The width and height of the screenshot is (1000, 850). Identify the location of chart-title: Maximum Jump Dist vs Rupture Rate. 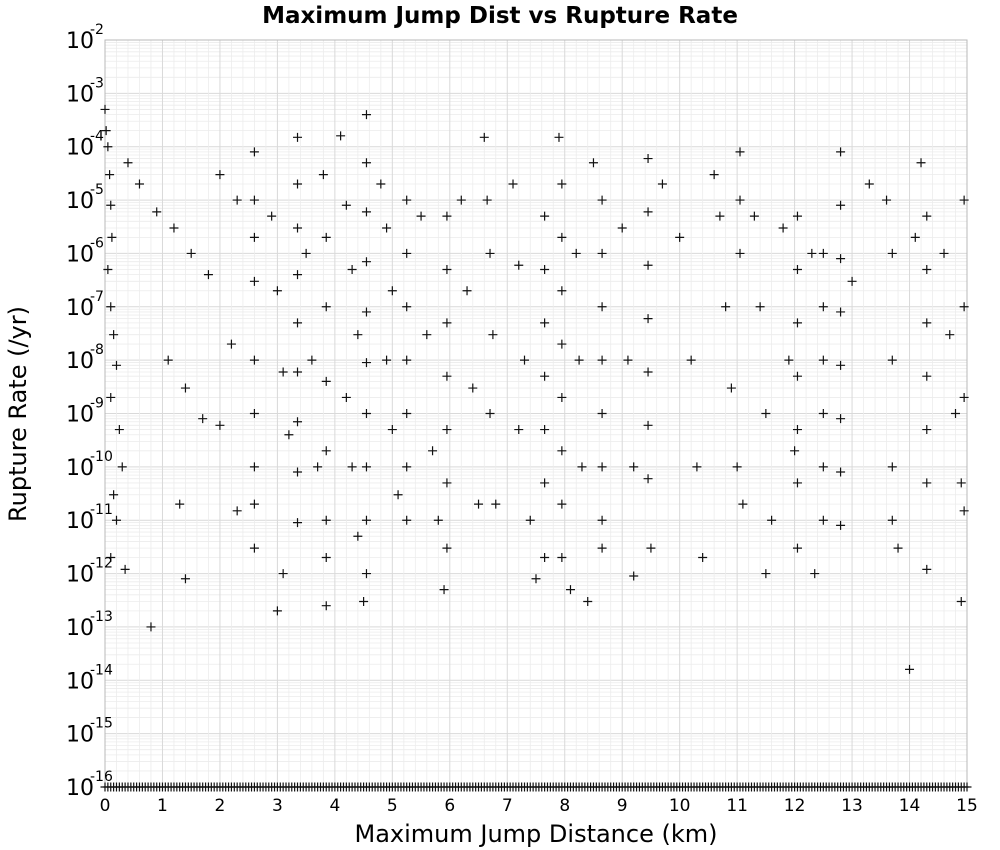
(500, 16).